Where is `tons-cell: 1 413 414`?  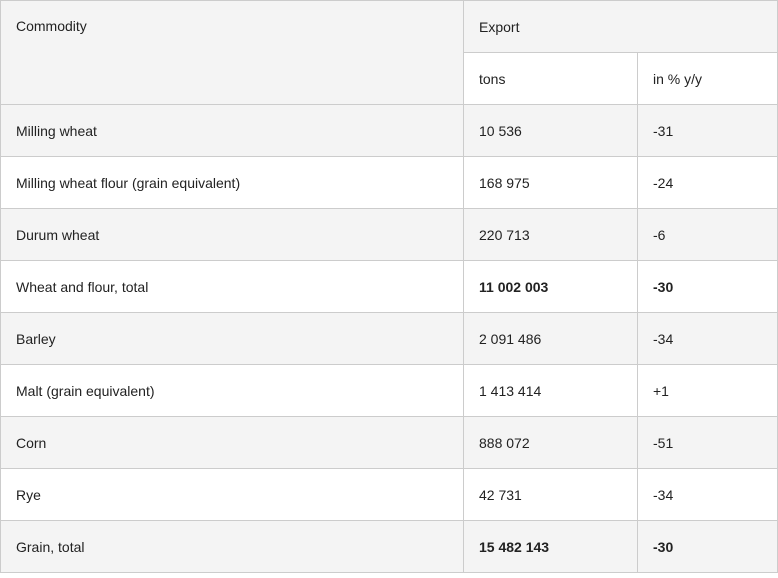 tons-cell: 1 413 414 is located at coordinates (550, 390).